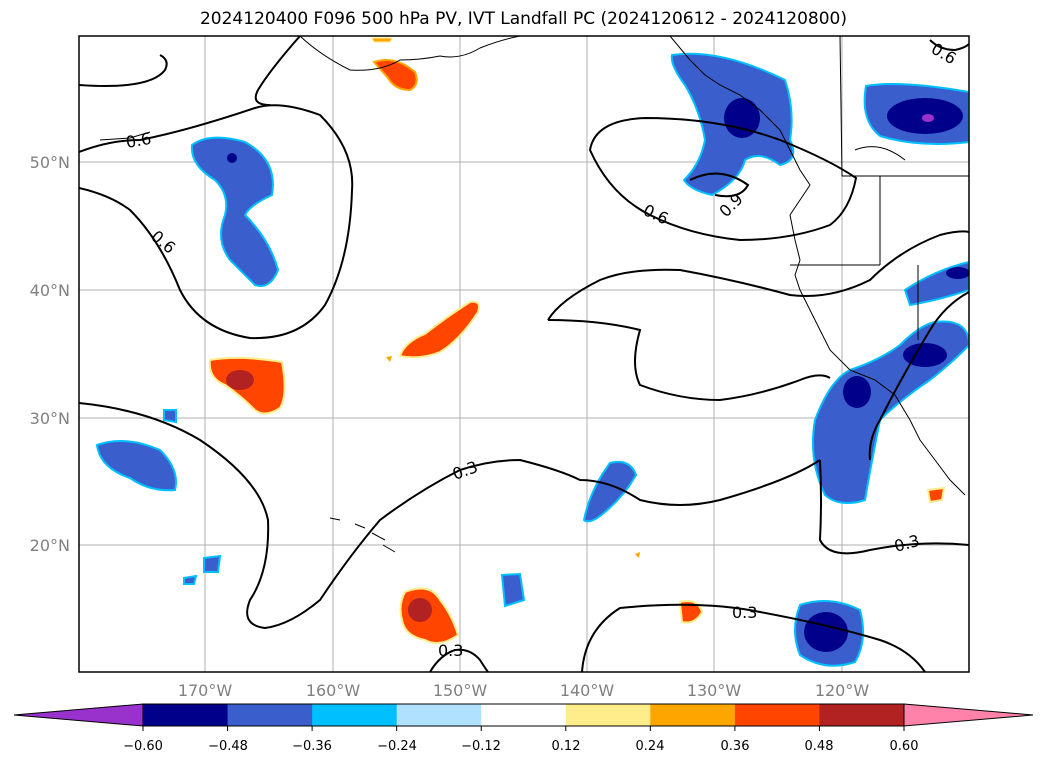  Describe the element at coordinates (735, 746) in the screenshot. I see `colorbar-tick-label: 0.36` at that location.